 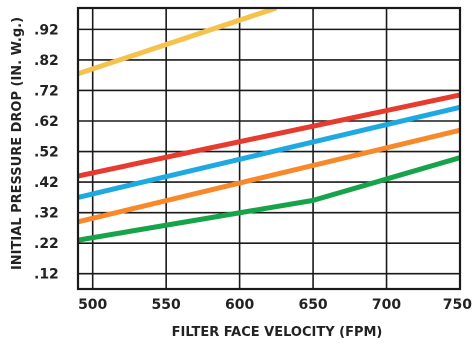 What do you see at coordinates (46, 30) in the screenshot?
I see `y-tick-label-8: .92` at bounding box center [46, 30].